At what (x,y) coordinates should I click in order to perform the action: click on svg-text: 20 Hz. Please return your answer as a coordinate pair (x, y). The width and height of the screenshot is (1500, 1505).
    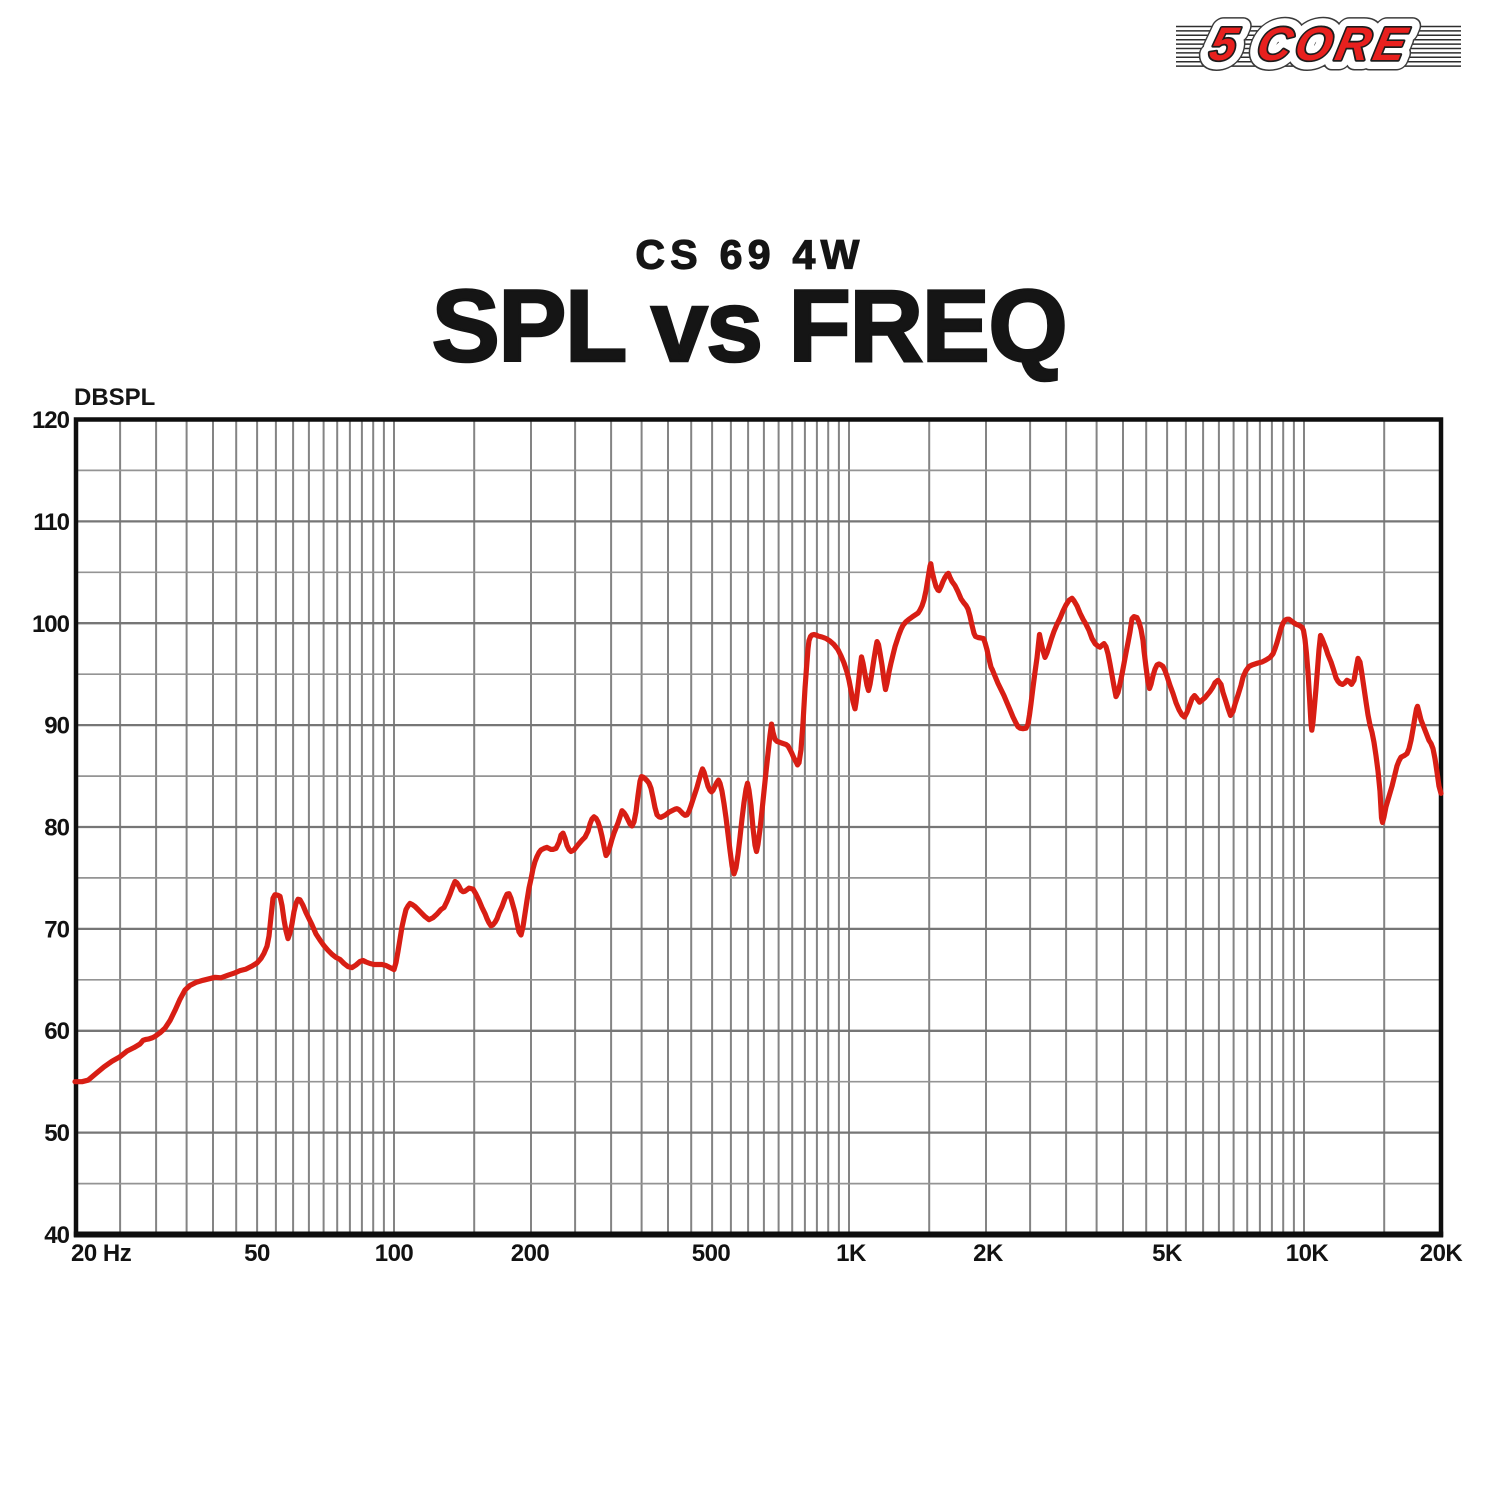
    Looking at the image, I should click on (101, 1253).